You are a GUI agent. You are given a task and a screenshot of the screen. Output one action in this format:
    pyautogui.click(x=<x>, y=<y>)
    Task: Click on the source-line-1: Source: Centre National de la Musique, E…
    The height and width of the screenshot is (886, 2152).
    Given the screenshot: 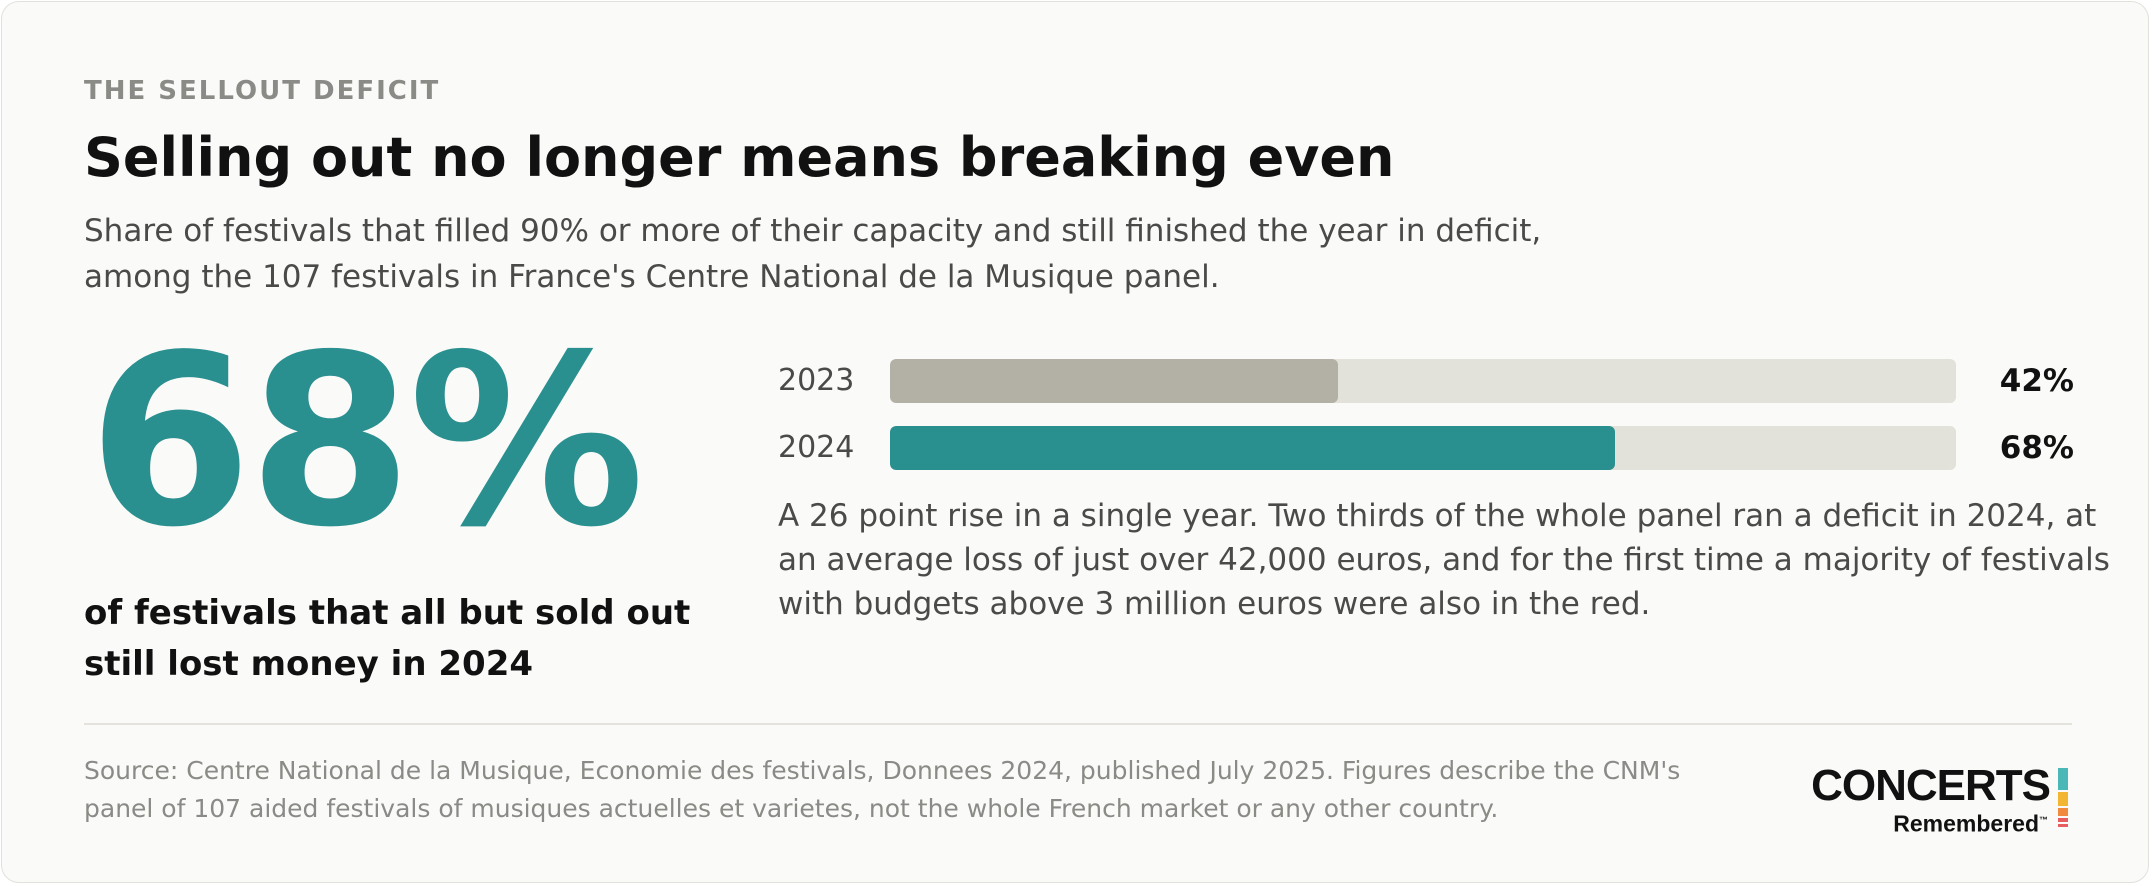 What is the action you would take?
    pyautogui.click(x=882, y=770)
    